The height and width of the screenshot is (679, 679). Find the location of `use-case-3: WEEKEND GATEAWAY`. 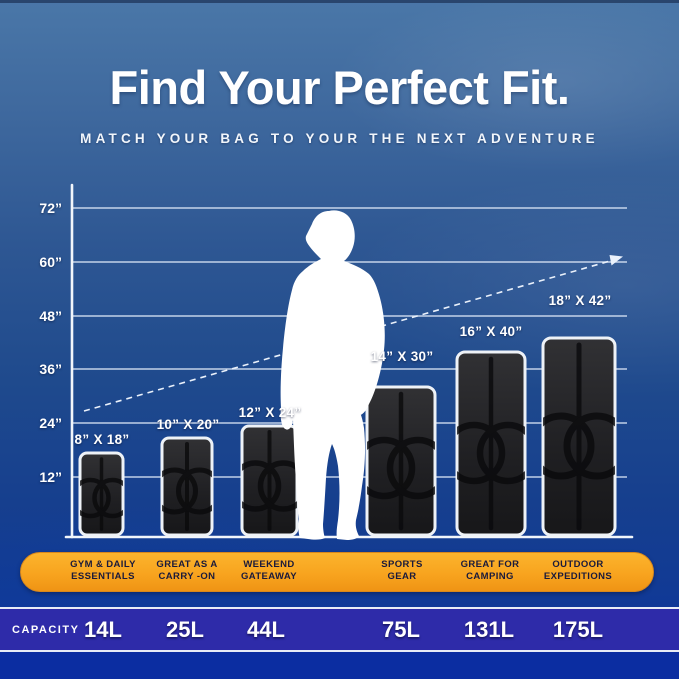

use-case-3: WEEKEND GATEAWAY is located at coordinates (269, 570).